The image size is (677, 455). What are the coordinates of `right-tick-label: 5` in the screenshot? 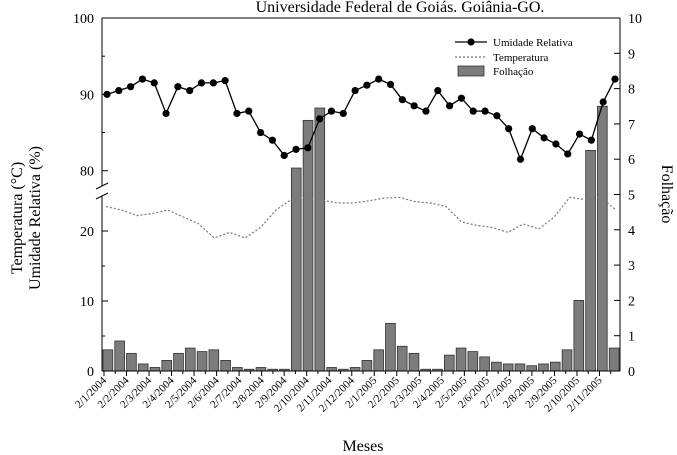 It's located at (631, 196).